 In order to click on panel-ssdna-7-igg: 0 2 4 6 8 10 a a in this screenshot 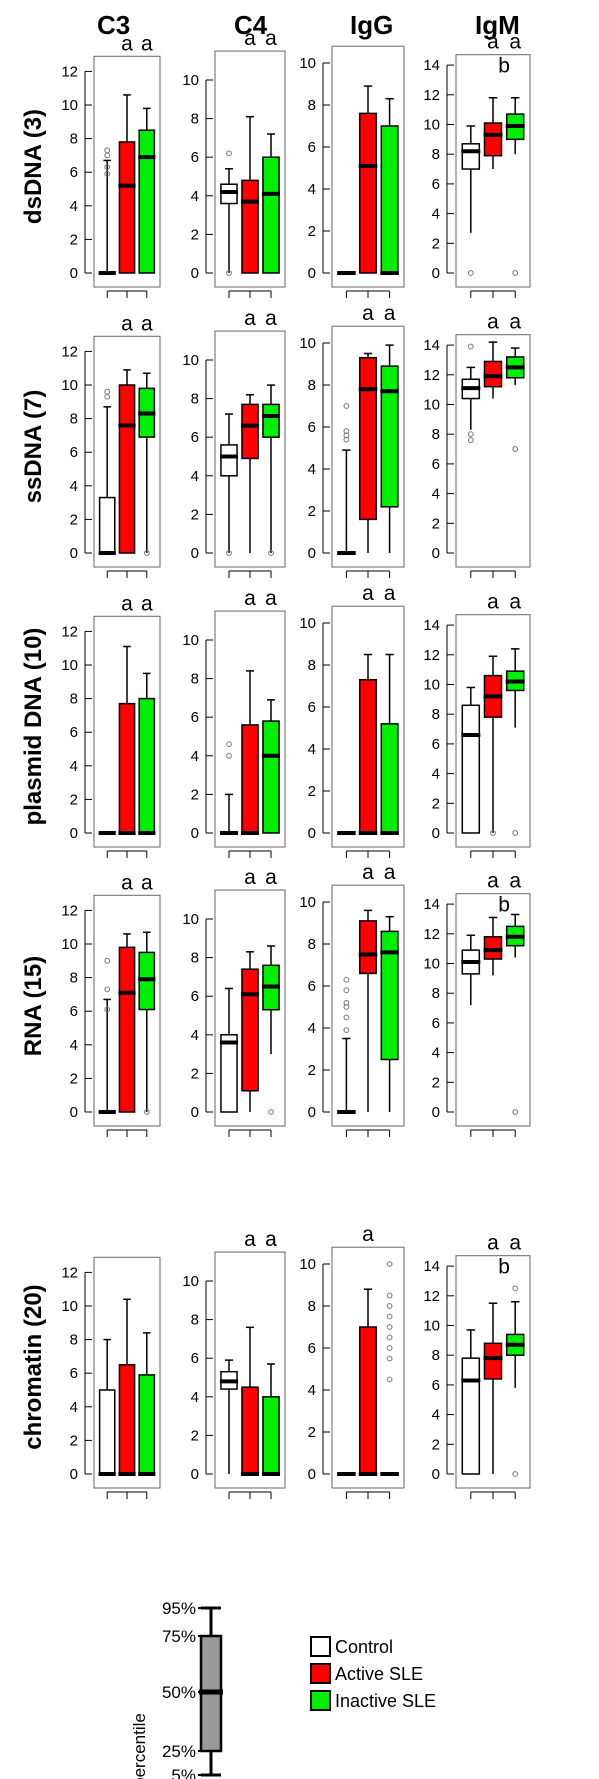, I will do `click(352, 440)`.